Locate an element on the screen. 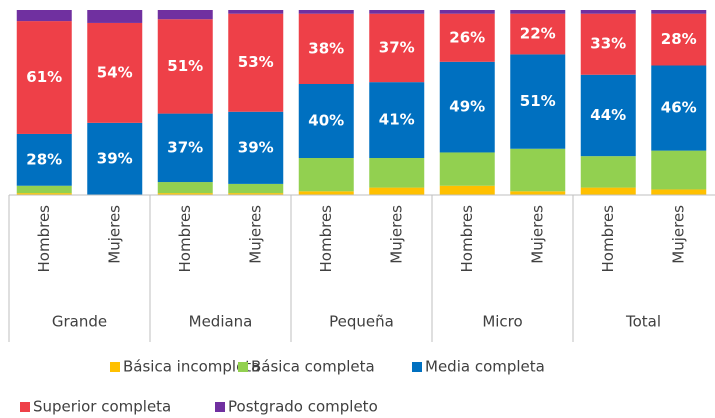  value-label: 41% is located at coordinates (397, 120).